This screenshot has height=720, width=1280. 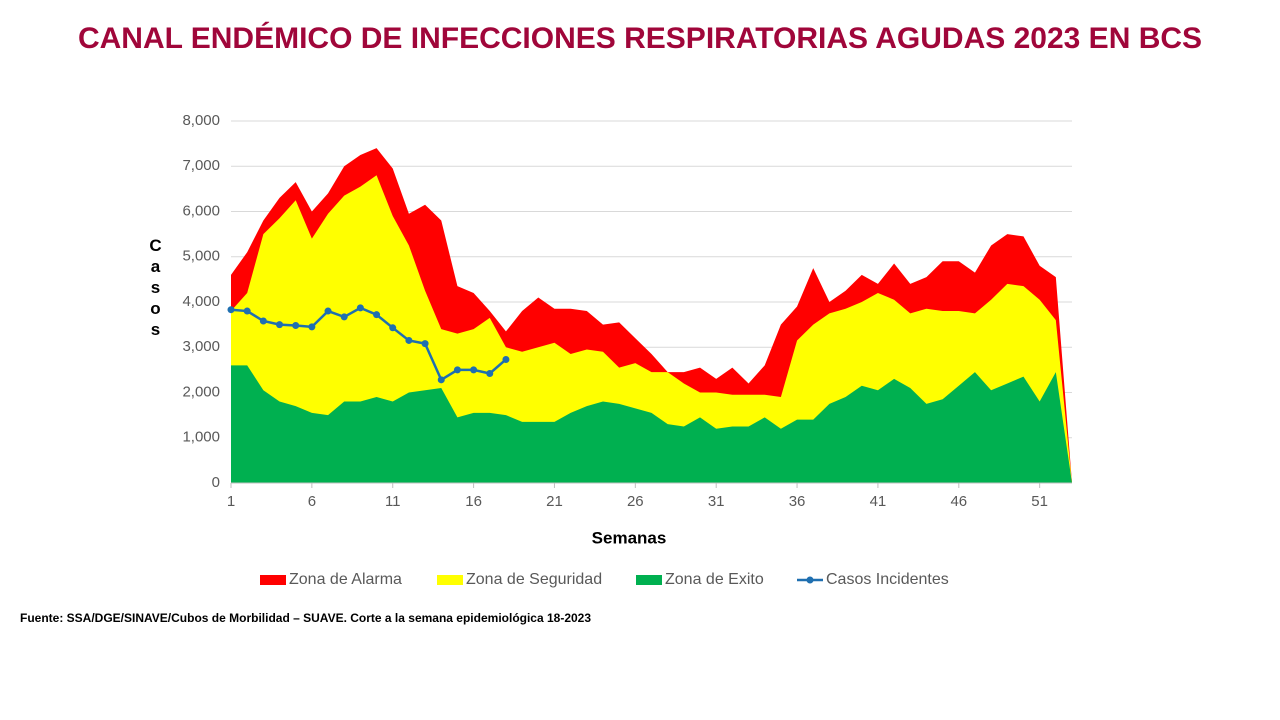 I want to click on area, so click(x=651, y=424).